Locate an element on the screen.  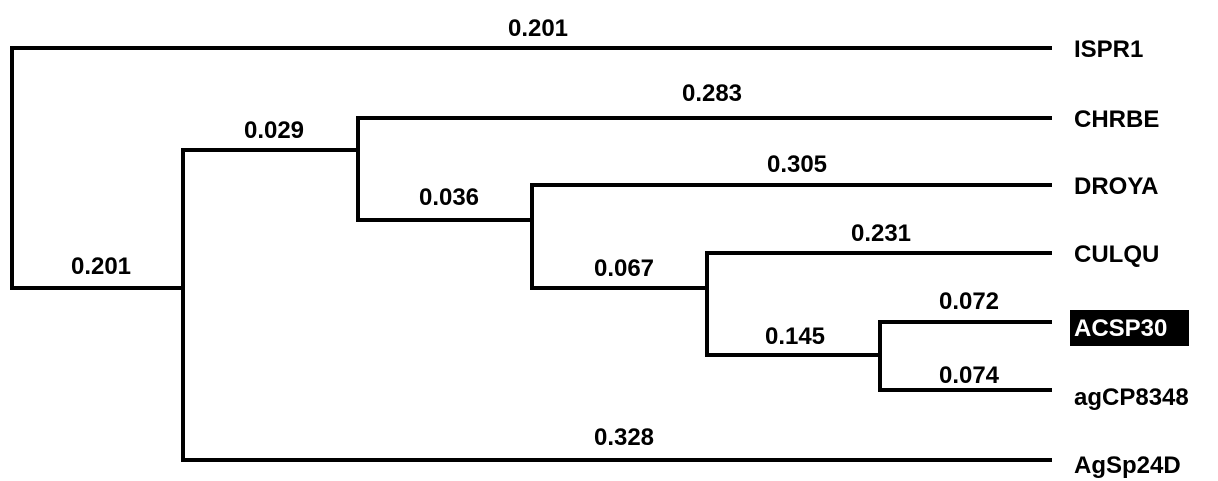
branch-length-root-ispr1: 0.201 is located at coordinates (538, 28).